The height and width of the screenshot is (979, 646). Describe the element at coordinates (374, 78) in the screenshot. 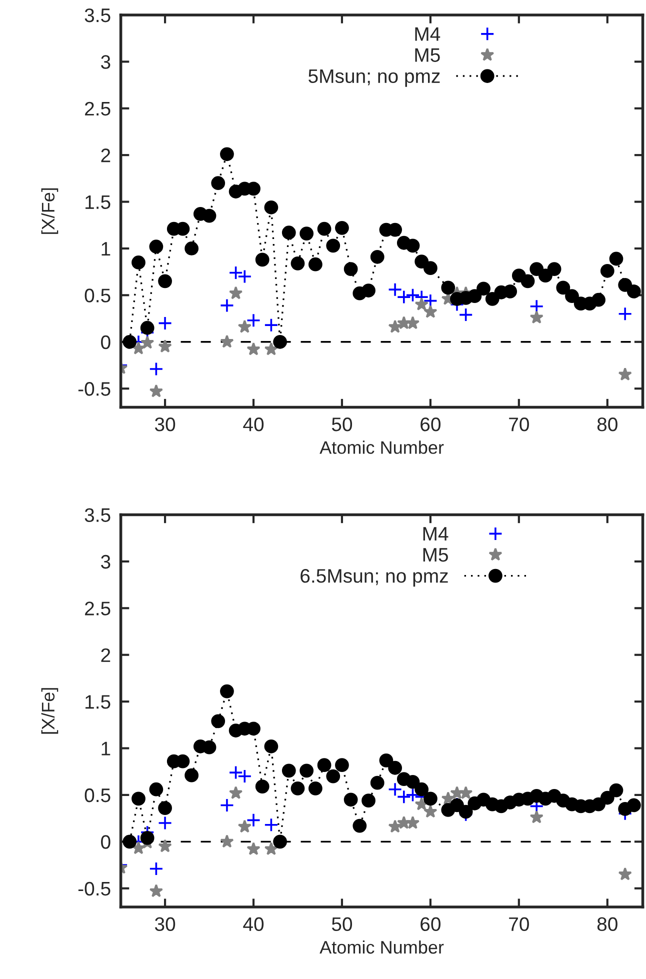

I see `legend-label: 5Msun; no pmz` at that location.